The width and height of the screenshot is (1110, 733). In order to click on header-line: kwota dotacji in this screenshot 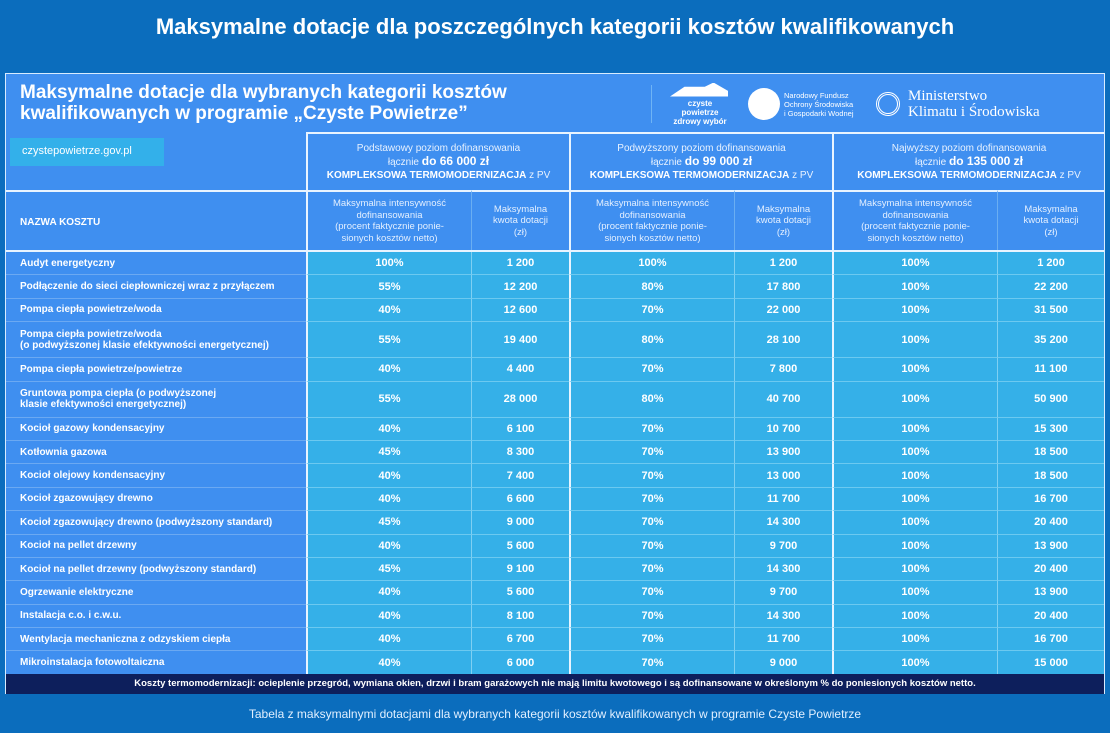, I will do `click(520, 221)`.